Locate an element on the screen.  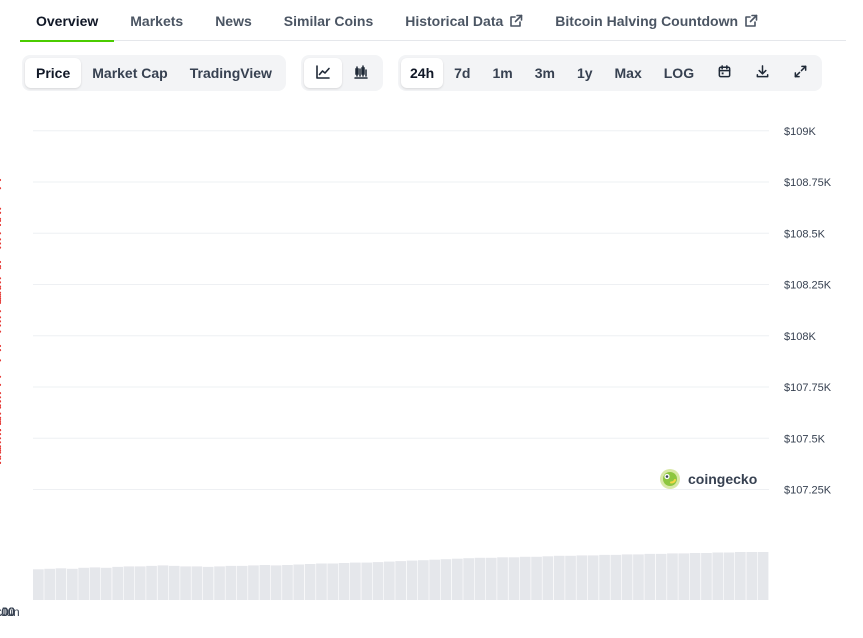
y-tick-label: $107.25K is located at coordinates (808, 491).